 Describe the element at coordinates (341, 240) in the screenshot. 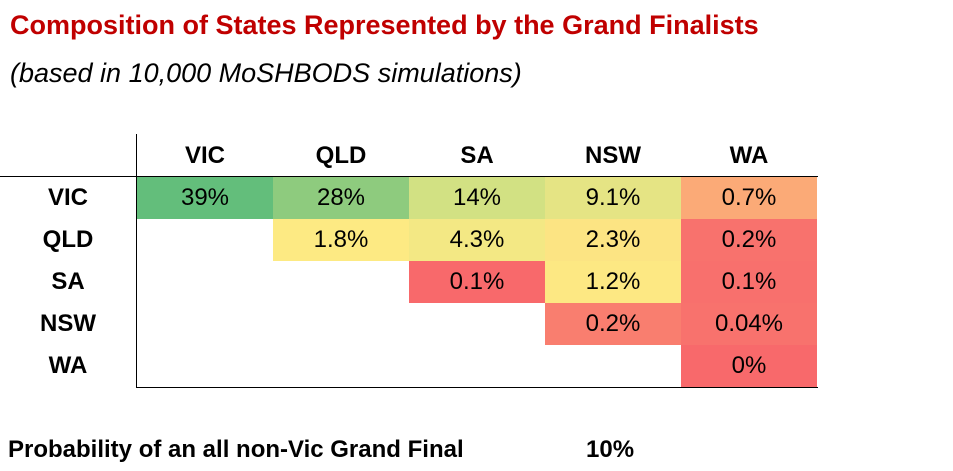

I see `cell-qld-qld: 1.8%` at that location.